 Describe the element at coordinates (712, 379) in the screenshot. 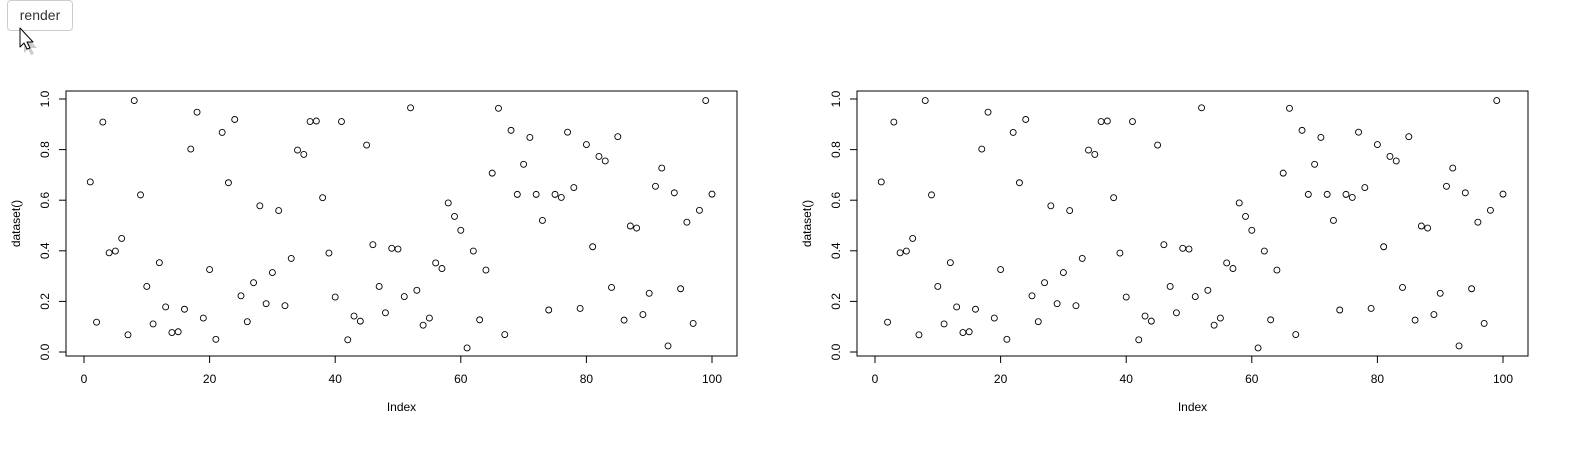

I see `x-tick-label: 100` at that location.